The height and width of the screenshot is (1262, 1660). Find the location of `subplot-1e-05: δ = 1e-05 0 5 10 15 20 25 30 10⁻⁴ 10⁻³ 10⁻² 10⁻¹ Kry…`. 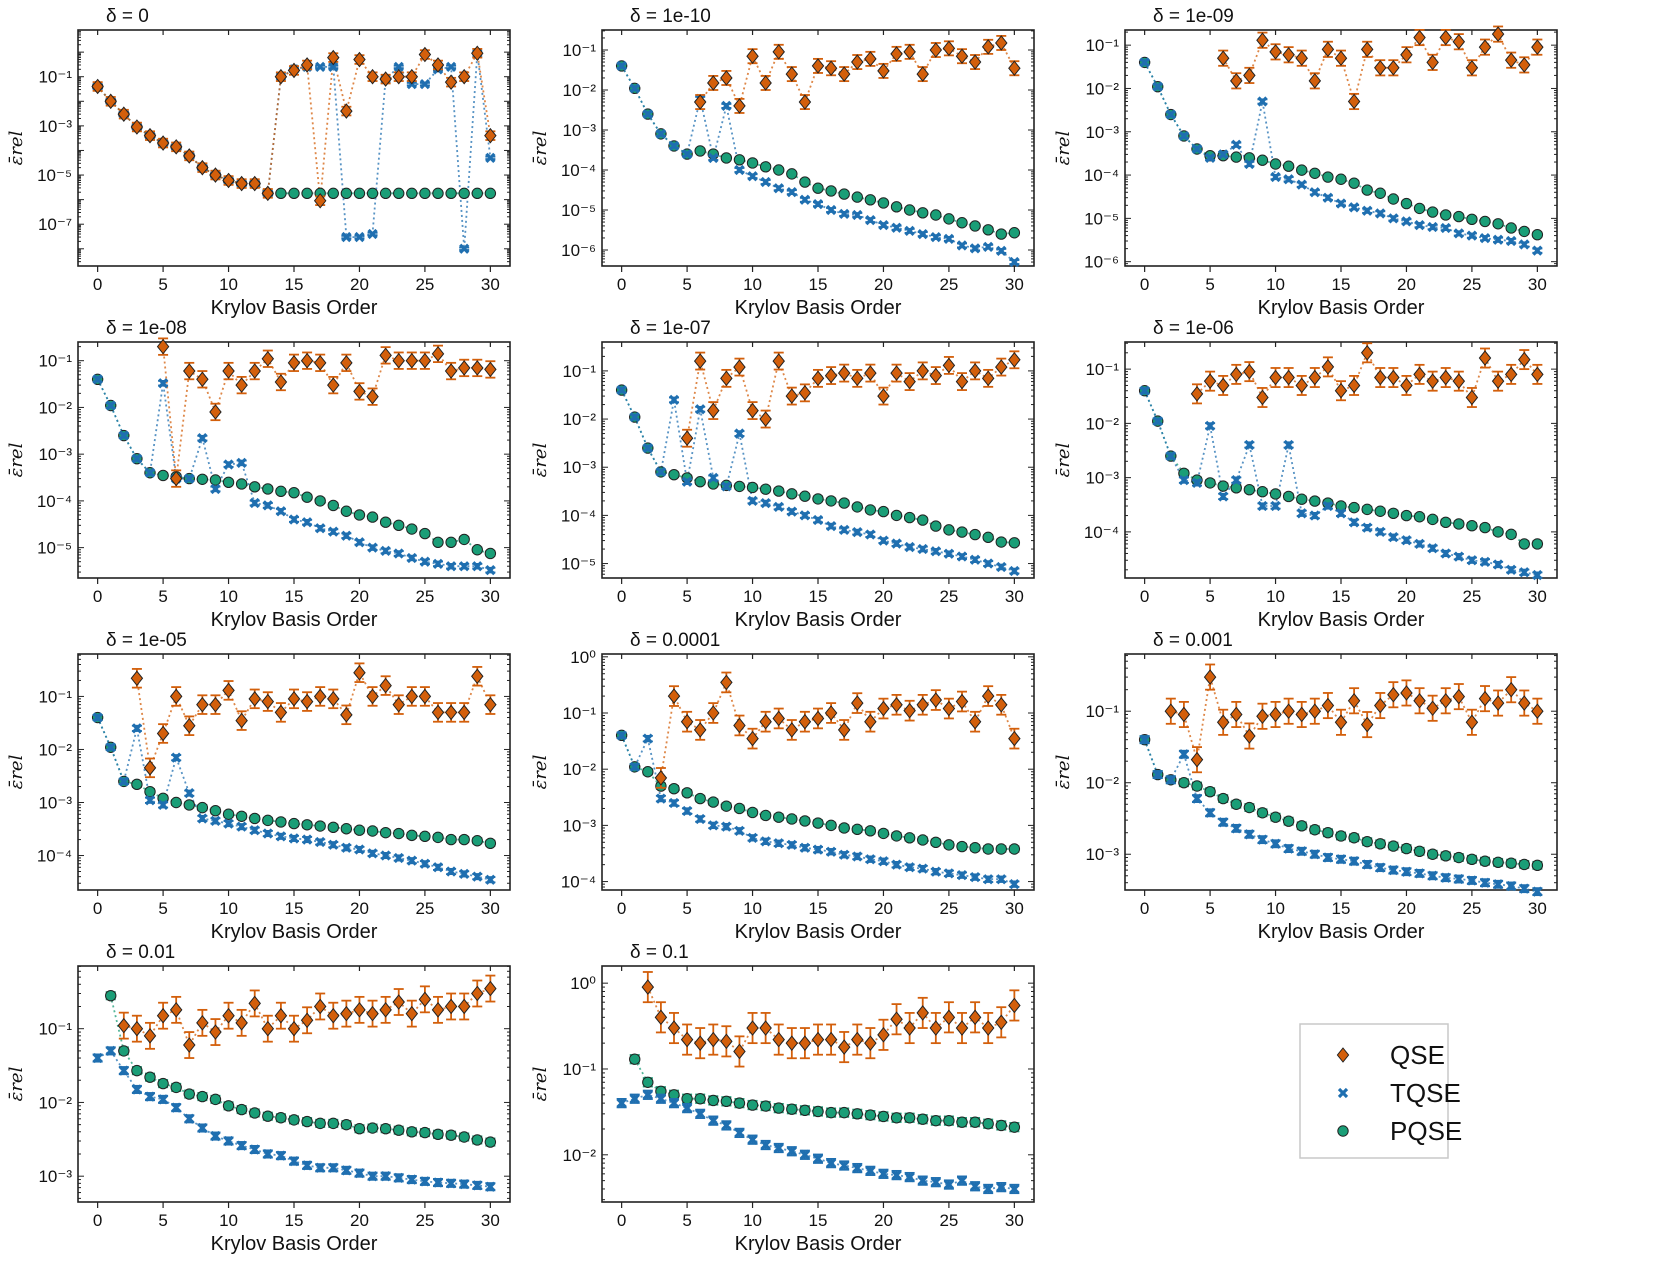

subplot-1e-05: δ = 1e-05 0 5 10 15 20 25 30 10⁻⁴ 10⁻³ 10⁻² 10⁻¹ Kry… is located at coordinates (258, 786).